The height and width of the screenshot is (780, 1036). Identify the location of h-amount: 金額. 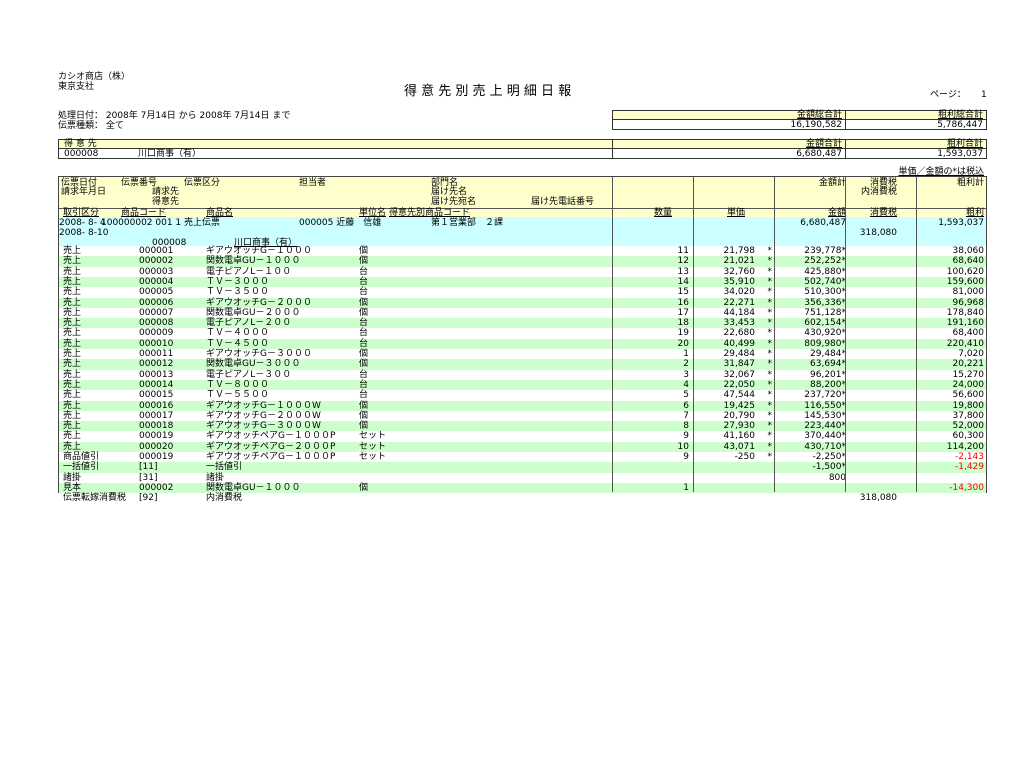
(836, 213).